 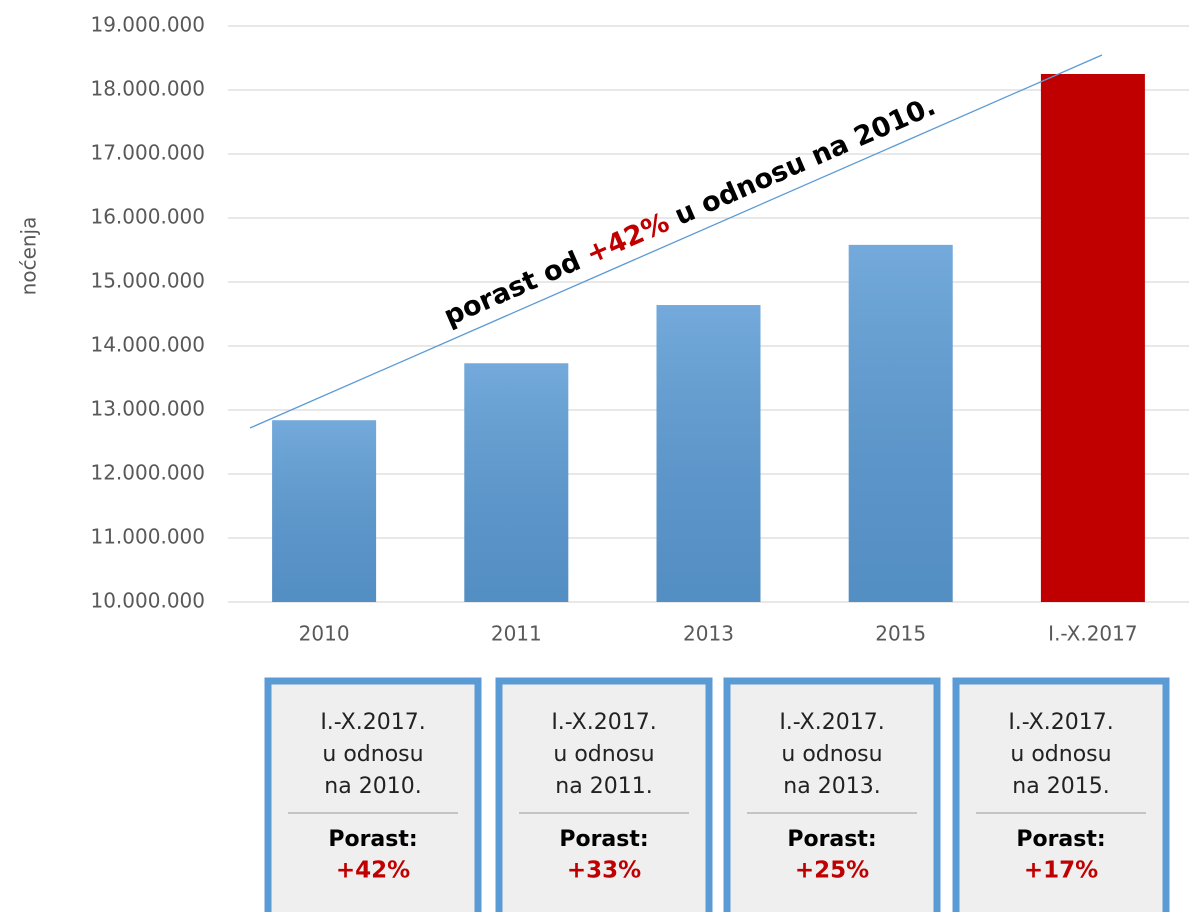 I want to click on x-tick-label: 2013, so click(x=708, y=634).